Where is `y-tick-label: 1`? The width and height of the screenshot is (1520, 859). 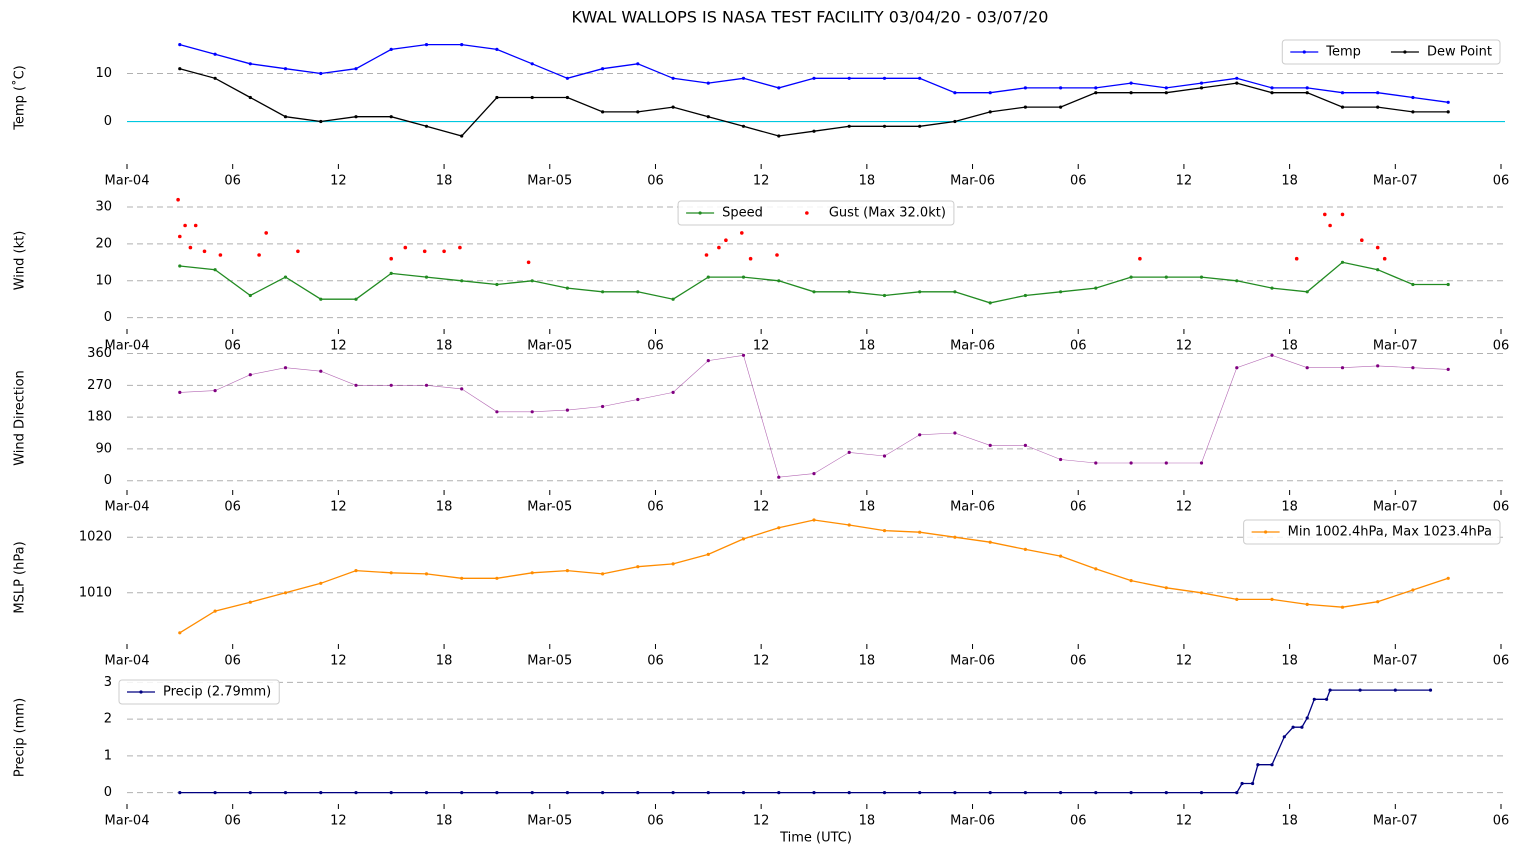 y-tick-label: 1 is located at coordinates (108, 755).